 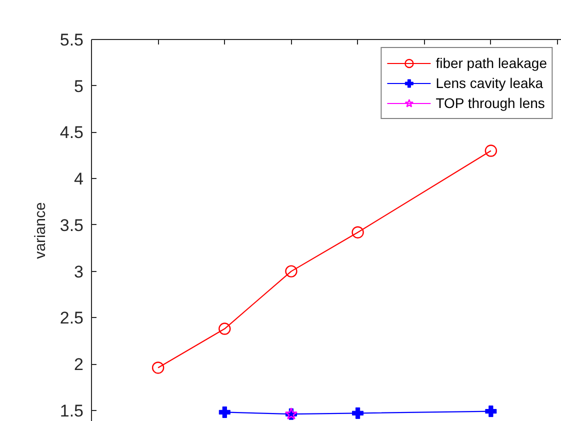 What do you see at coordinates (40, 230) in the screenshot?
I see `y-axis-title: variance` at bounding box center [40, 230].